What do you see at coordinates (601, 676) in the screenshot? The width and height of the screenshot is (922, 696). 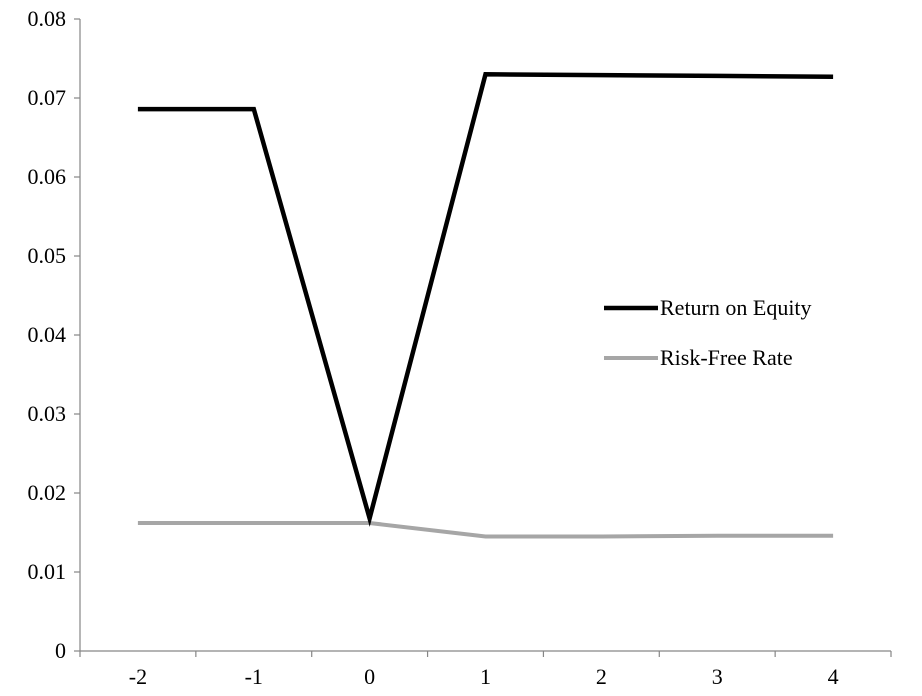 I see `x-tick-label: 2` at bounding box center [601, 676].